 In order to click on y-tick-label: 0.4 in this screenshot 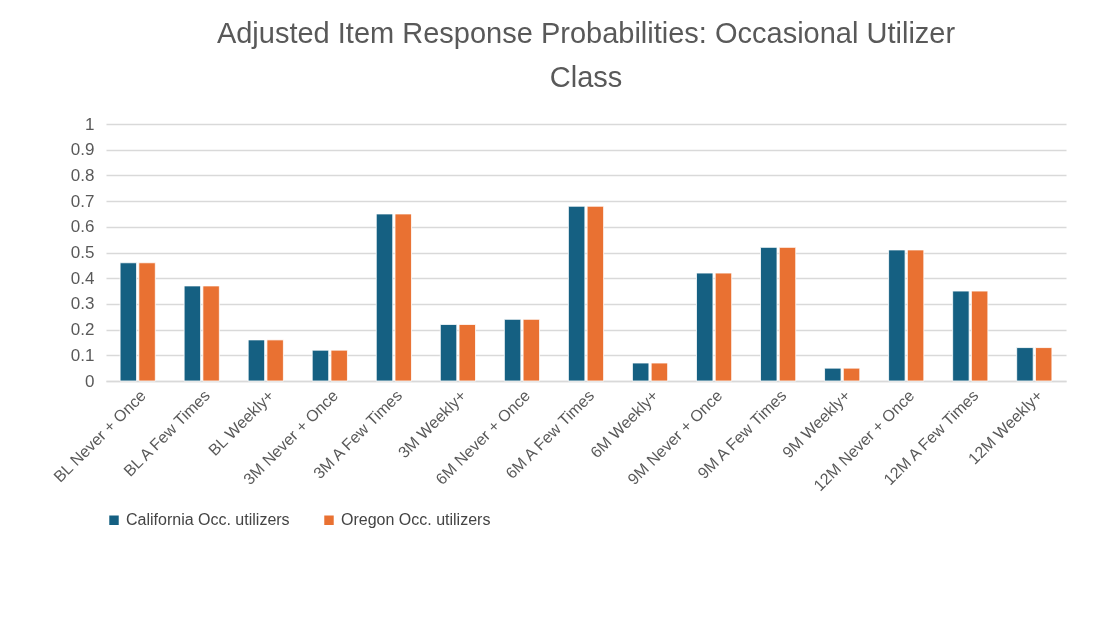, I will do `click(82, 278)`.